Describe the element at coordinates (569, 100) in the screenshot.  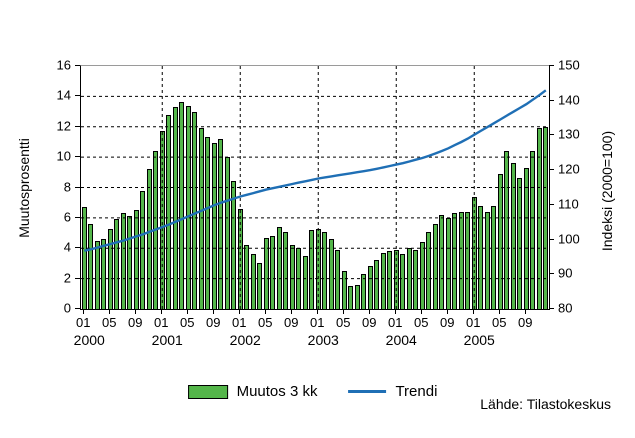
I see `right-axis-tick-label: 140` at that location.